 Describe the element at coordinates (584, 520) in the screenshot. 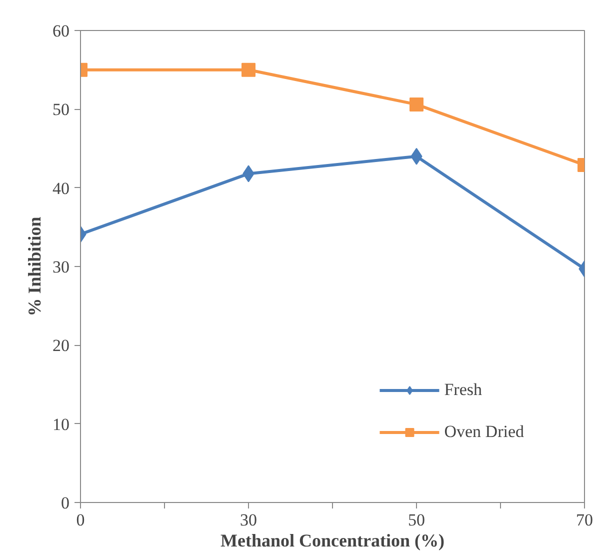

I see `x-tick-label: 70` at that location.